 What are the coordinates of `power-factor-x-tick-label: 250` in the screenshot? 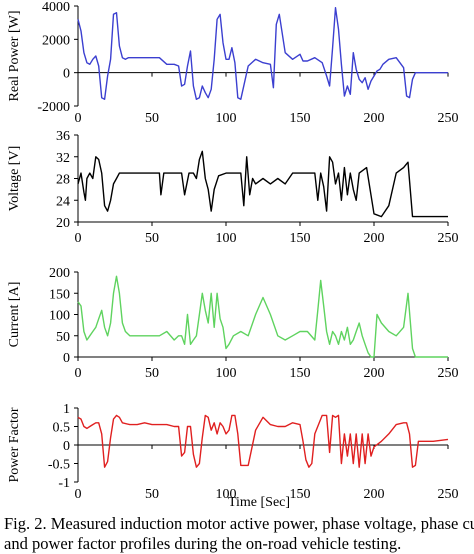 It's located at (448, 494).